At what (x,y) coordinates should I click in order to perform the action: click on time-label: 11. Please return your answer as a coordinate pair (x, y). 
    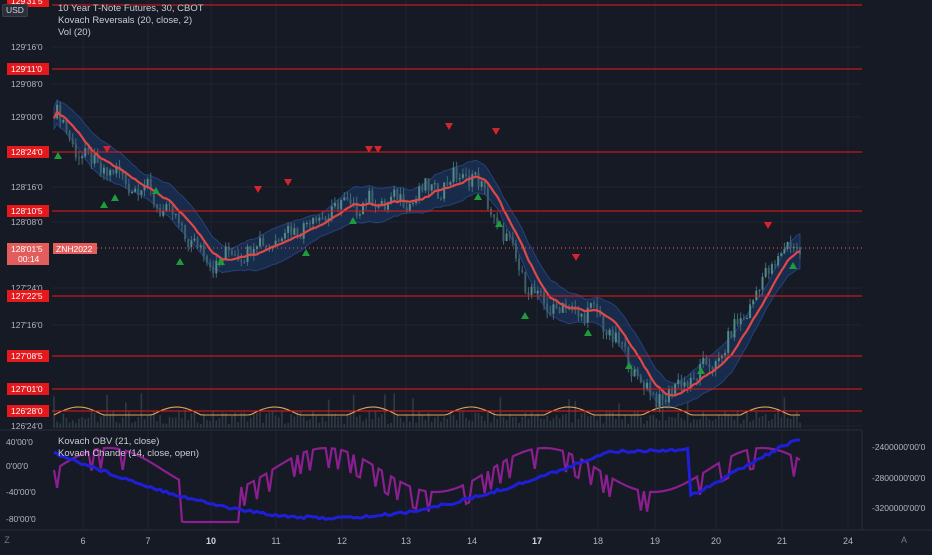
    Looking at the image, I should click on (275, 541).